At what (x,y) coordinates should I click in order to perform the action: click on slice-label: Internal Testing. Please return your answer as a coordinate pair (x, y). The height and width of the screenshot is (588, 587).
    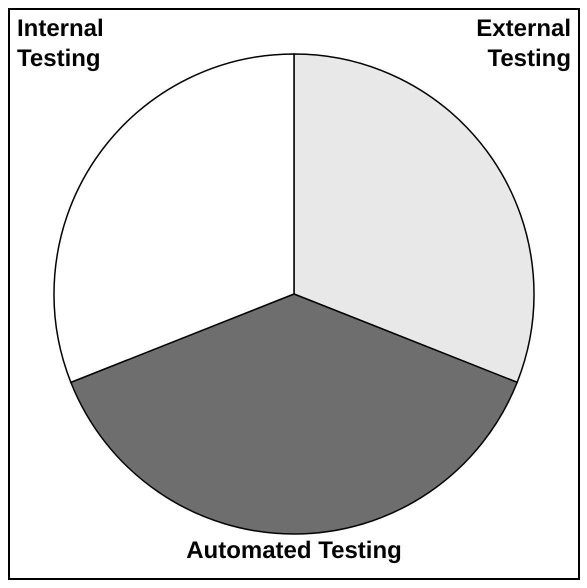
    Looking at the image, I should click on (60, 43).